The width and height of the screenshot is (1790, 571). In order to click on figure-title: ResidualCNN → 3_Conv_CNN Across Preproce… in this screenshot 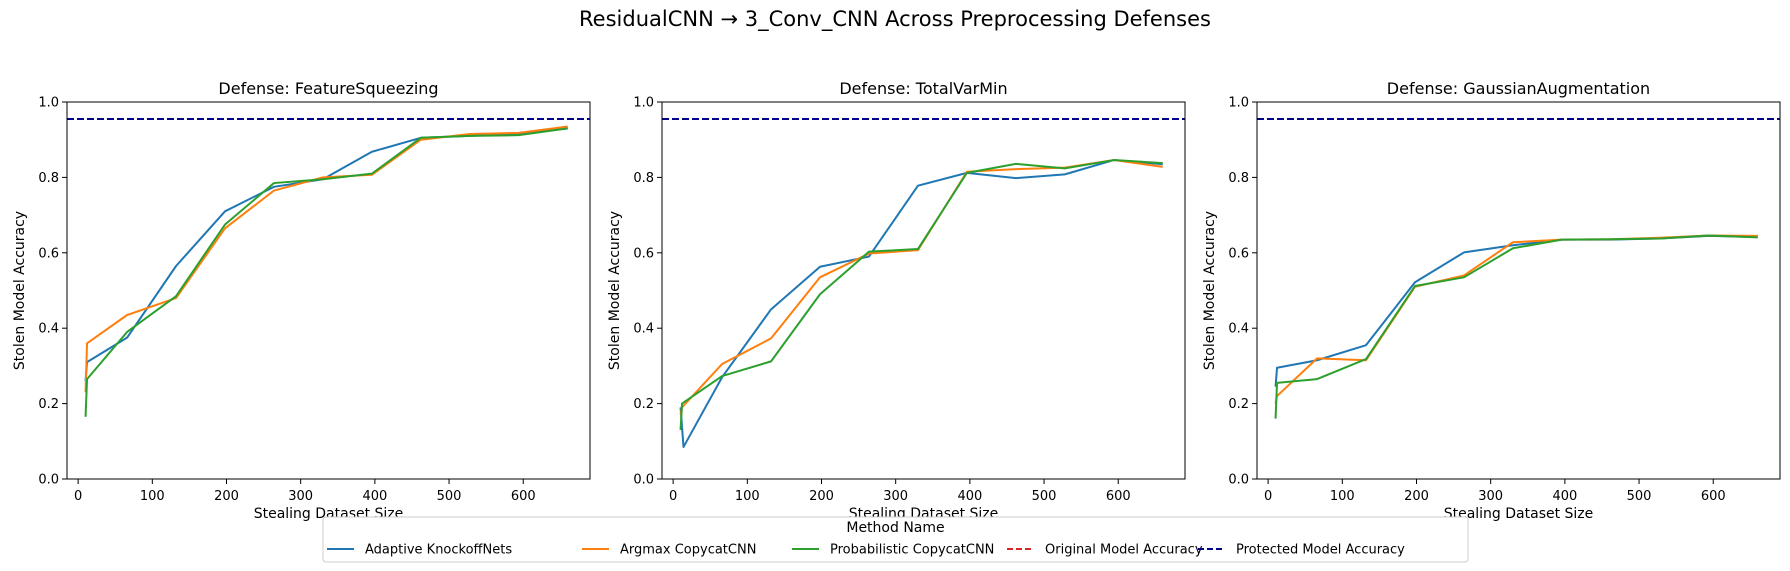, I will do `click(895, 19)`.